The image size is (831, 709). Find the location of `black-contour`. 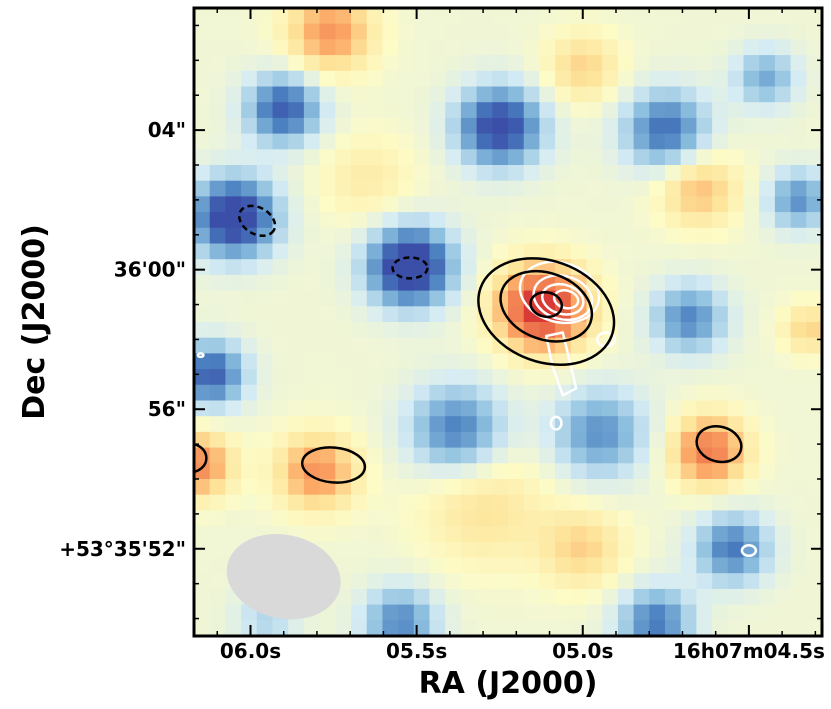

black-contour is located at coordinates (201, 458).